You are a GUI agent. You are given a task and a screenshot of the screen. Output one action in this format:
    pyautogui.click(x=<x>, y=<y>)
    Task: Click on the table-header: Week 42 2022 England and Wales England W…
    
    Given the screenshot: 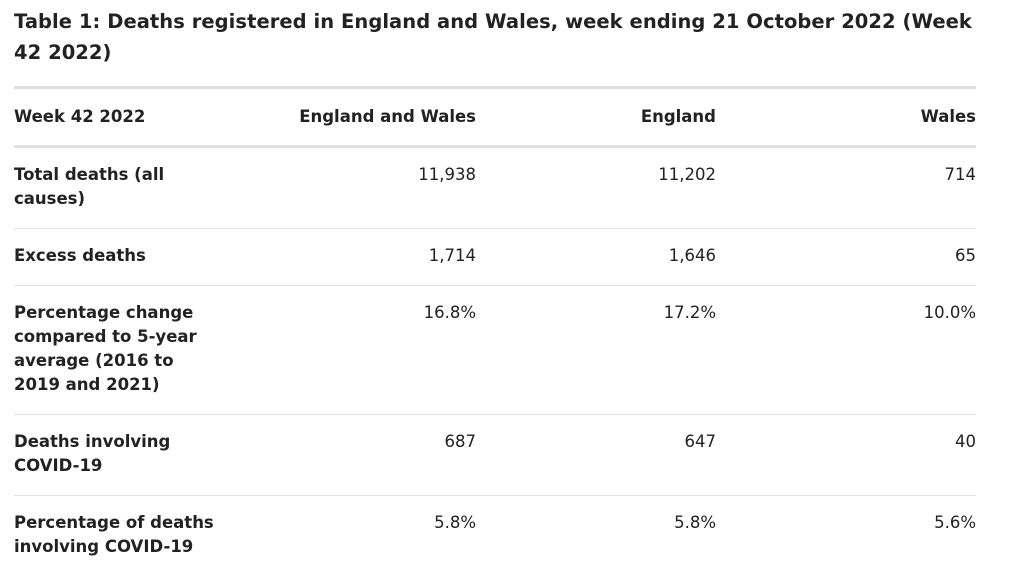 What is the action you would take?
    pyautogui.click(x=495, y=117)
    